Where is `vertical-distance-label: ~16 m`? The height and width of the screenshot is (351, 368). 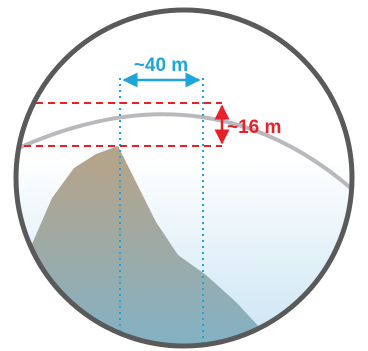 vertical-distance-label: ~16 m is located at coordinates (254, 127).